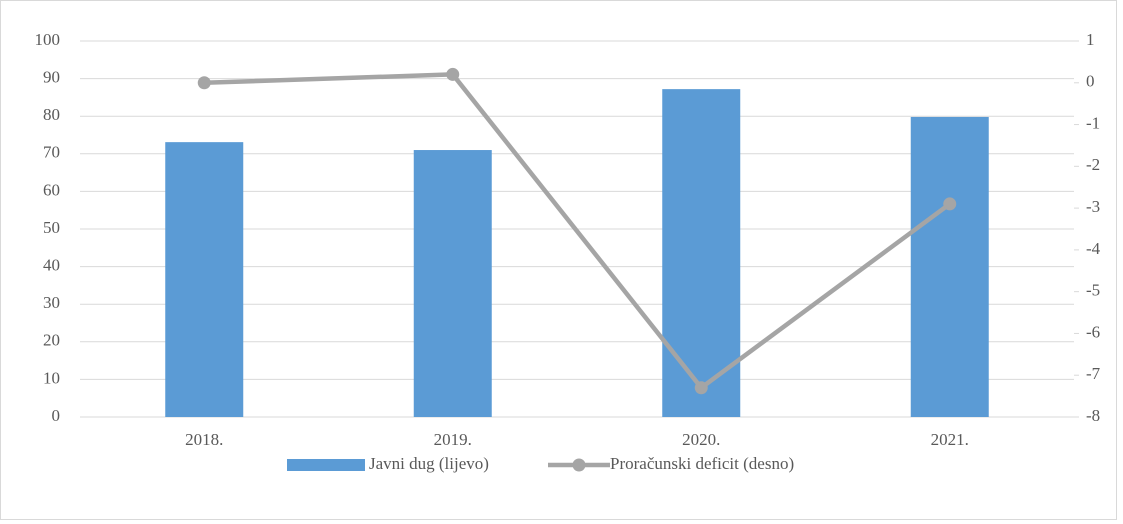  I want to click on y-tick-label: 10, so click(51, 377).